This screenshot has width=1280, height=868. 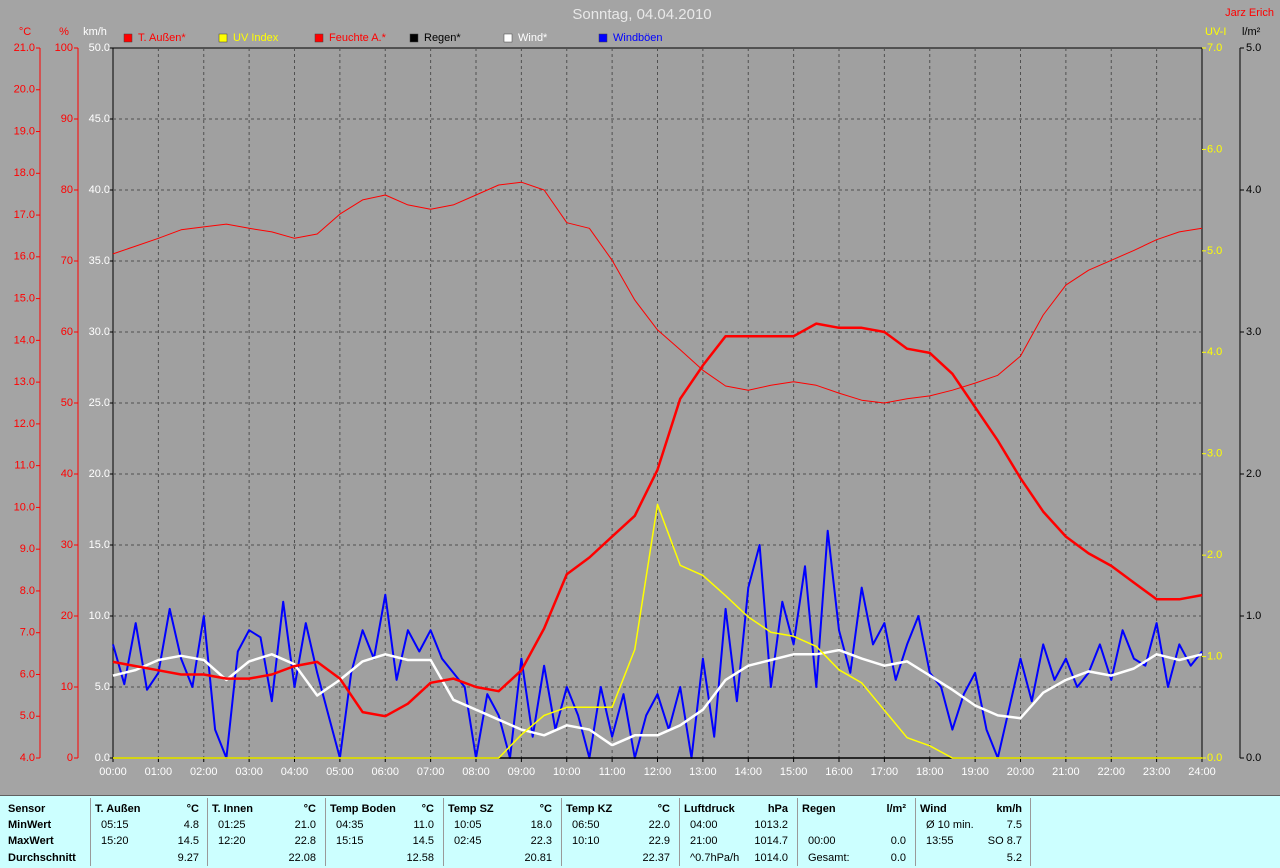 I want to click on x-tick-label: 18:00, so click(x=930, y=772).